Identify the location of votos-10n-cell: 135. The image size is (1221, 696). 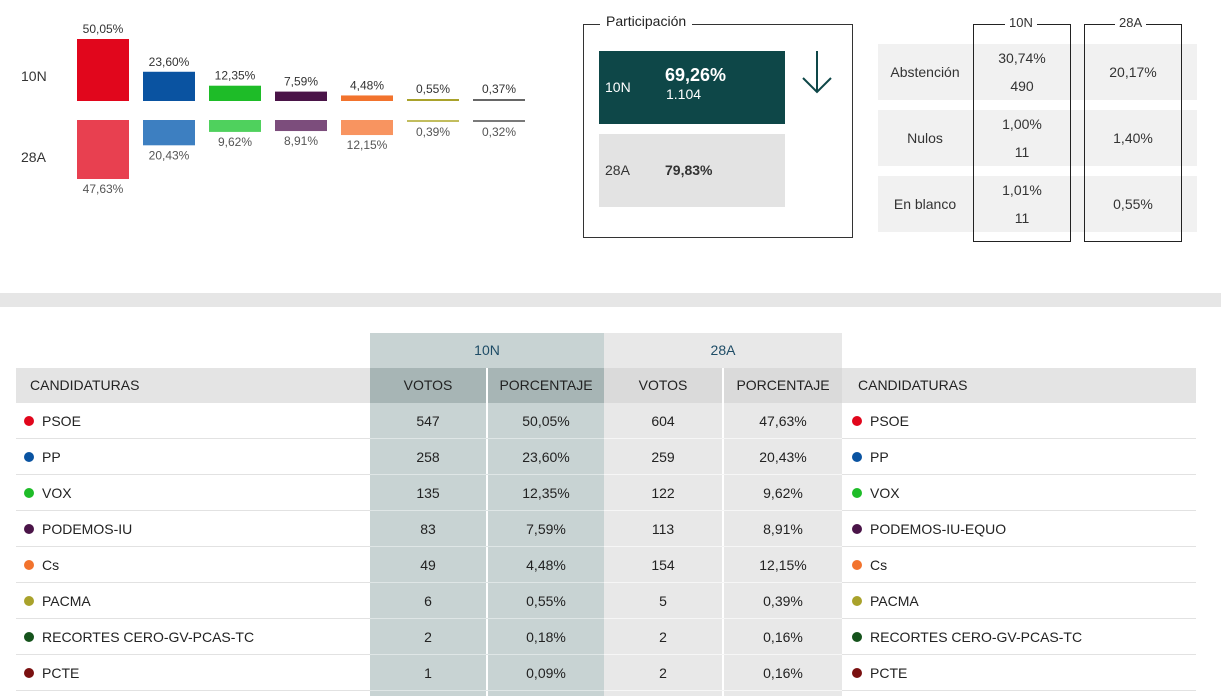
(428, 493).